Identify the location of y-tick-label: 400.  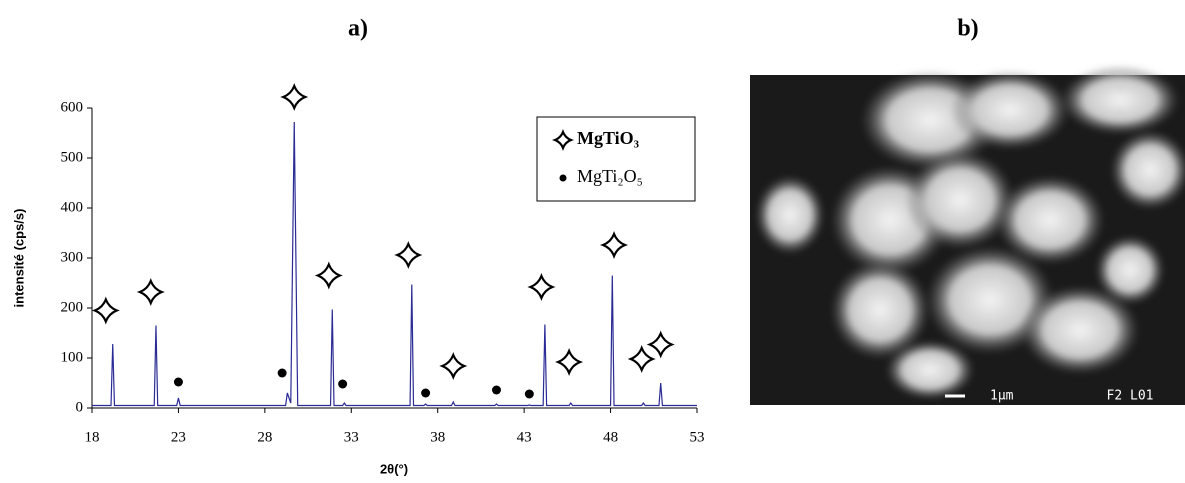
(72, 207).